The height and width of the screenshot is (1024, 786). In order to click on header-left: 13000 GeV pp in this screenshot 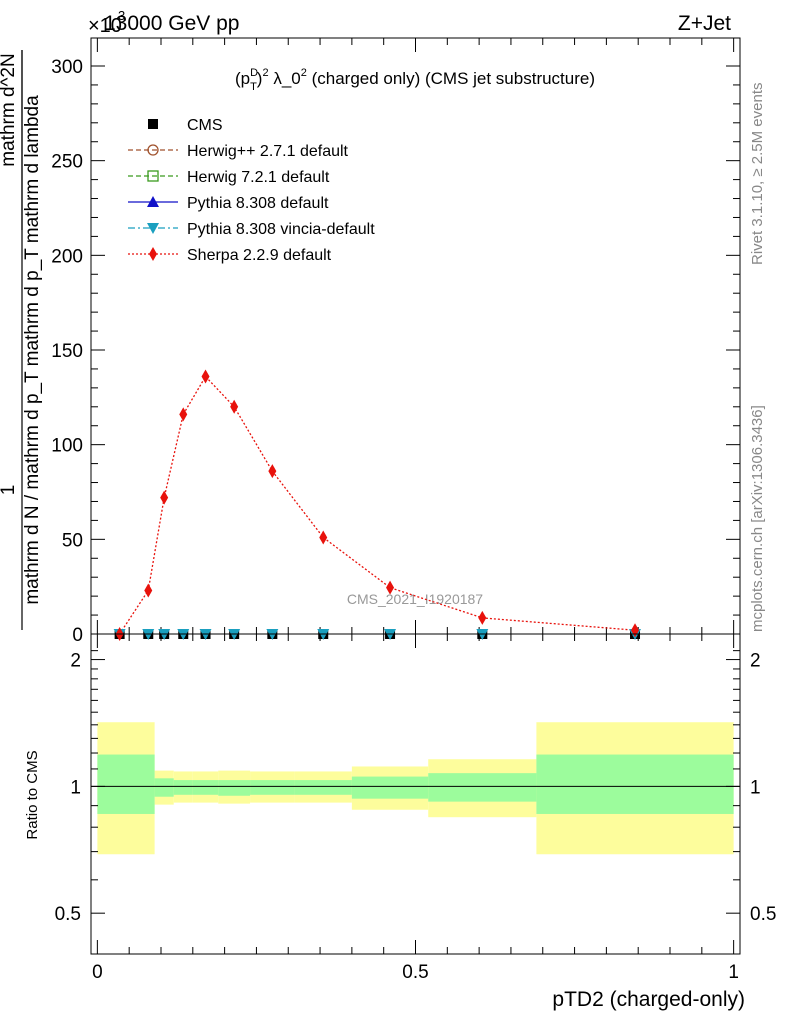, I will do `click(171, 23)`.